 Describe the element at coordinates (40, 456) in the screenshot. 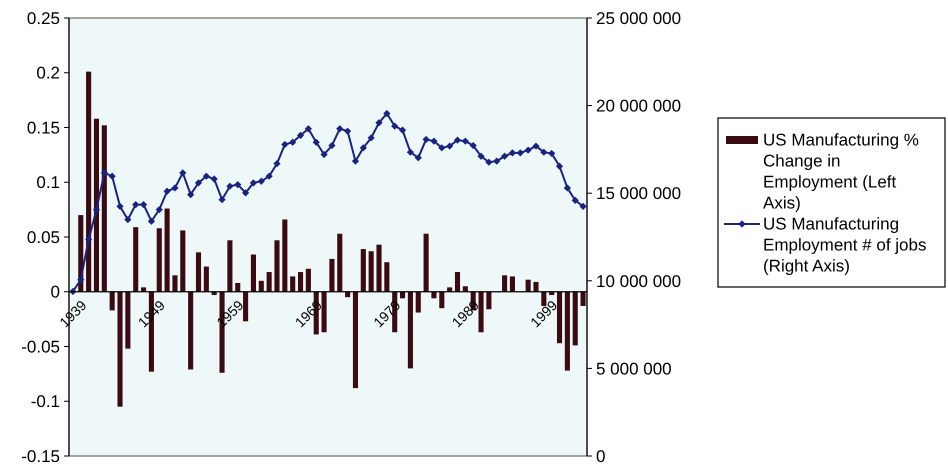

I see `y-tick-label: -0.15` at that location.